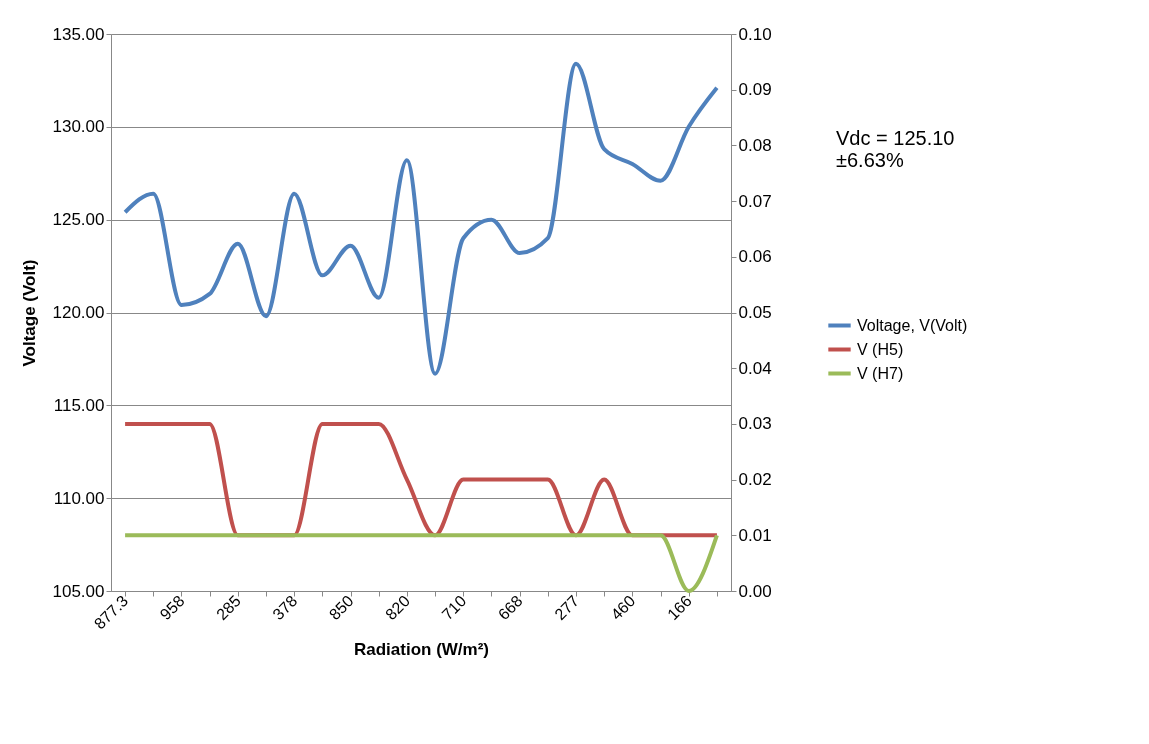 The image size is (1149, 744). I want to click on y2-tick-label: 0.10, so click(755, 34).